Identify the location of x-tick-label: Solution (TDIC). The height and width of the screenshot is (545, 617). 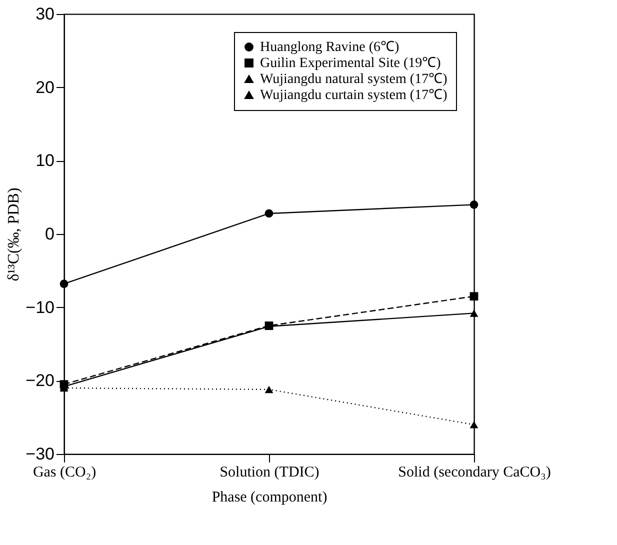
(270, 472).